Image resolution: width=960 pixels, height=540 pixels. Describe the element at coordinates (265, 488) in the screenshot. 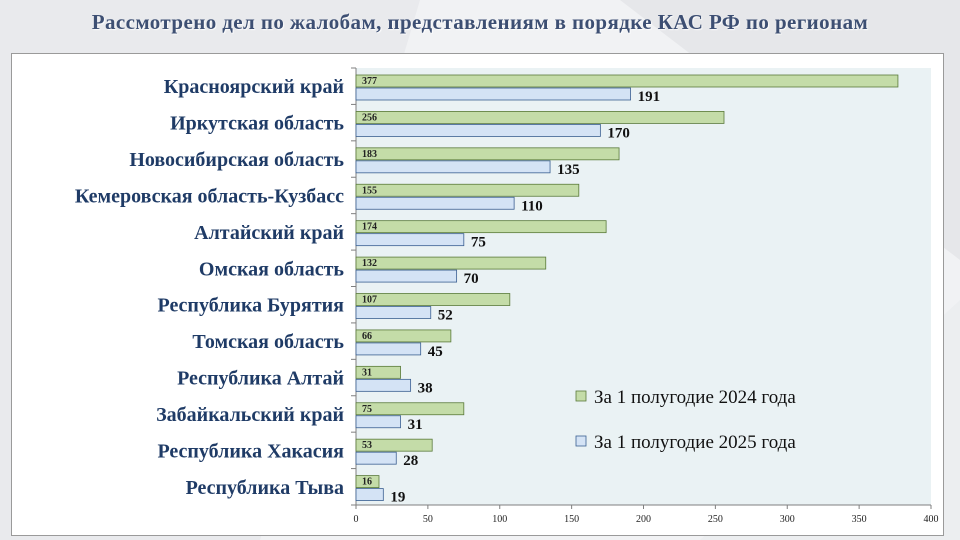

I see `category-label: Республика Тыва` at that location.